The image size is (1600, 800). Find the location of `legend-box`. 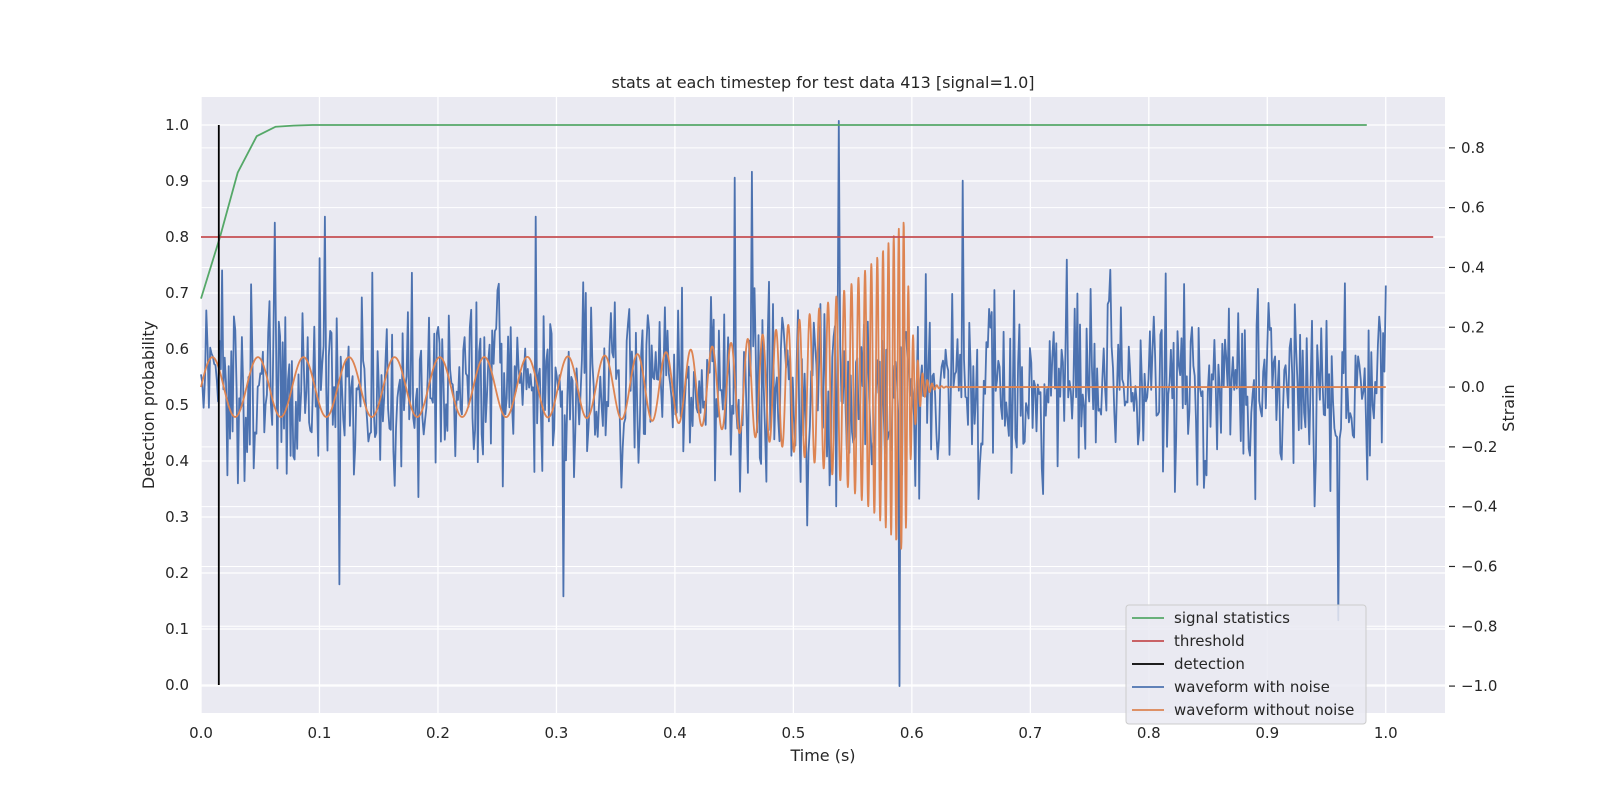

legend-box is located at coordinates (1246, 664).